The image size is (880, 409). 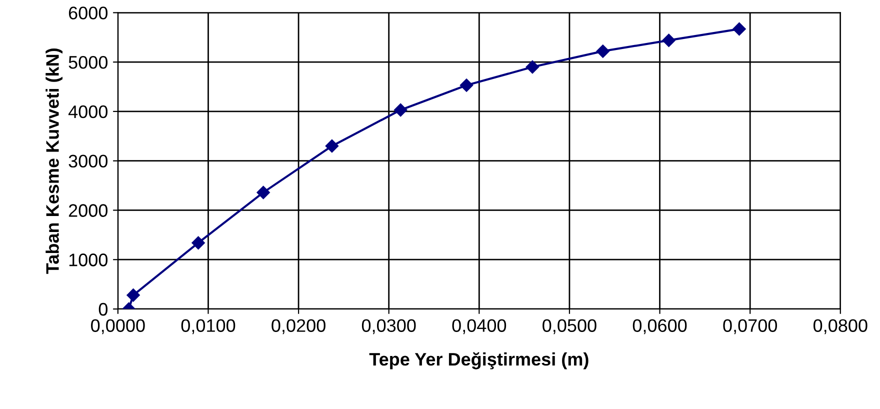 I want to click on x-tick-label: 0,0700, so click(x=750, y=326).